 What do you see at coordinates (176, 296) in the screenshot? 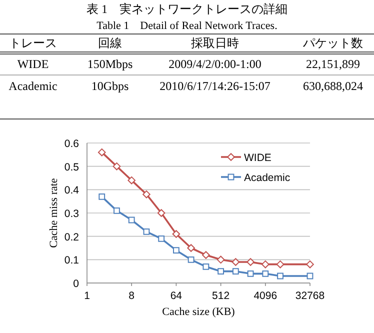
I see `x-tick-label: 64` at bounding box center [176, 296].